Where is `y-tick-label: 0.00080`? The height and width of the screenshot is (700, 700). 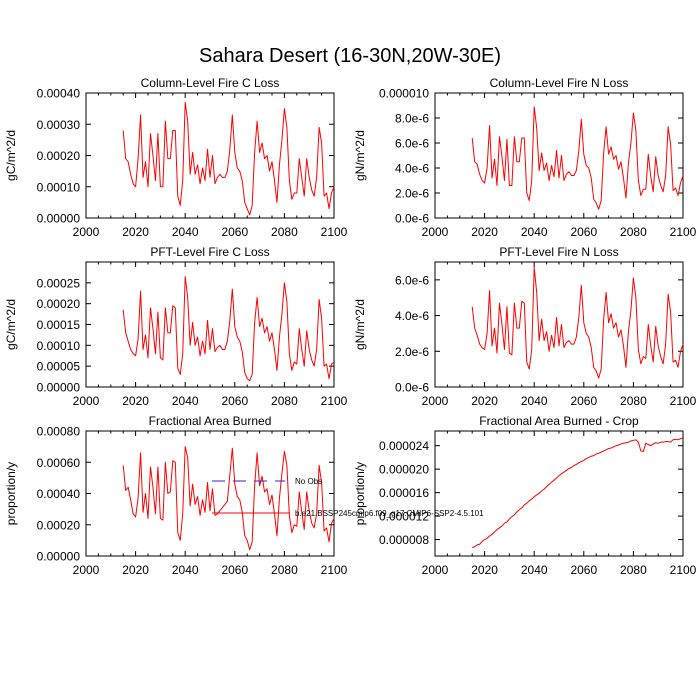 y-tick-label: 0.00080 is located at coordinates (59, 432).